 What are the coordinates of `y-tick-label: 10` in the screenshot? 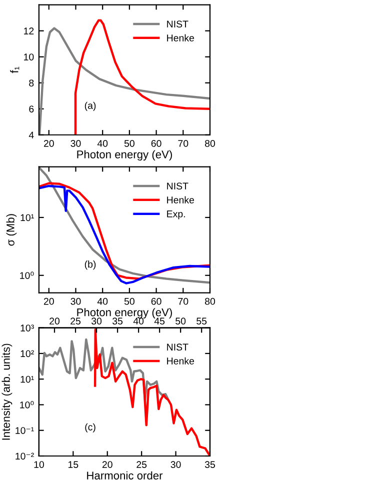 It's located at (29, 57).